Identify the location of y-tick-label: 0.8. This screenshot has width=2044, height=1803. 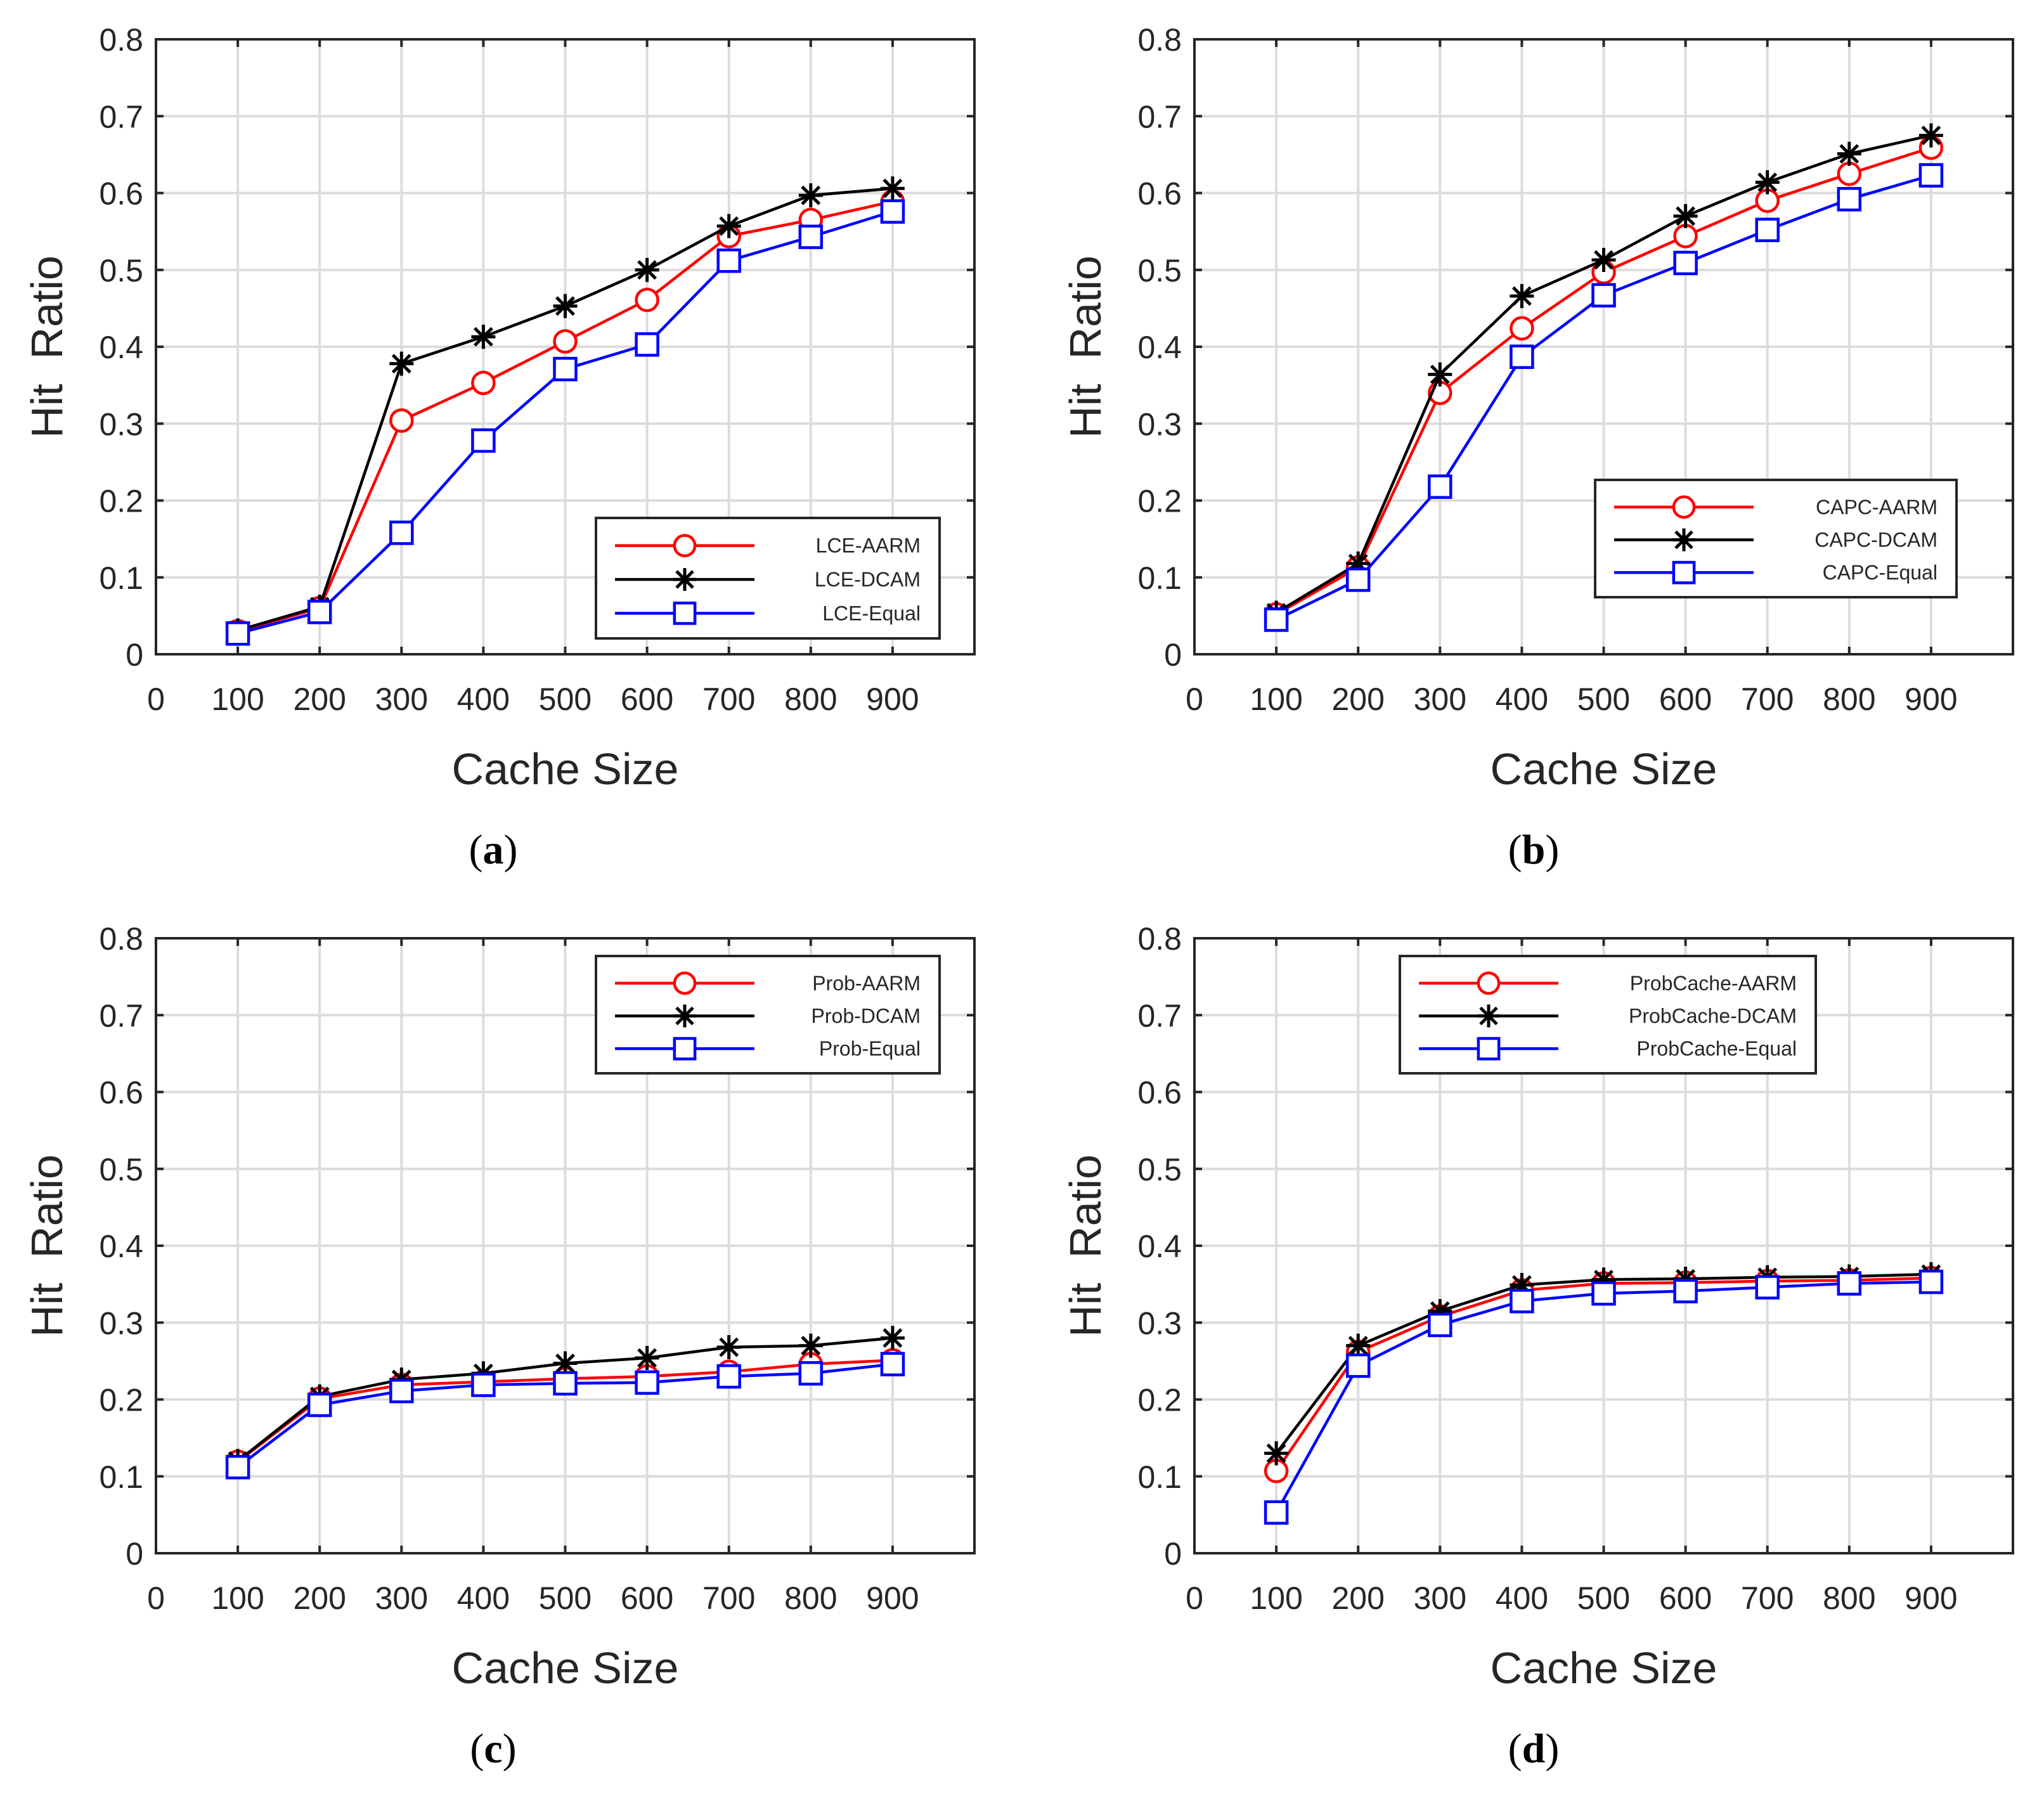
(1159, 40).